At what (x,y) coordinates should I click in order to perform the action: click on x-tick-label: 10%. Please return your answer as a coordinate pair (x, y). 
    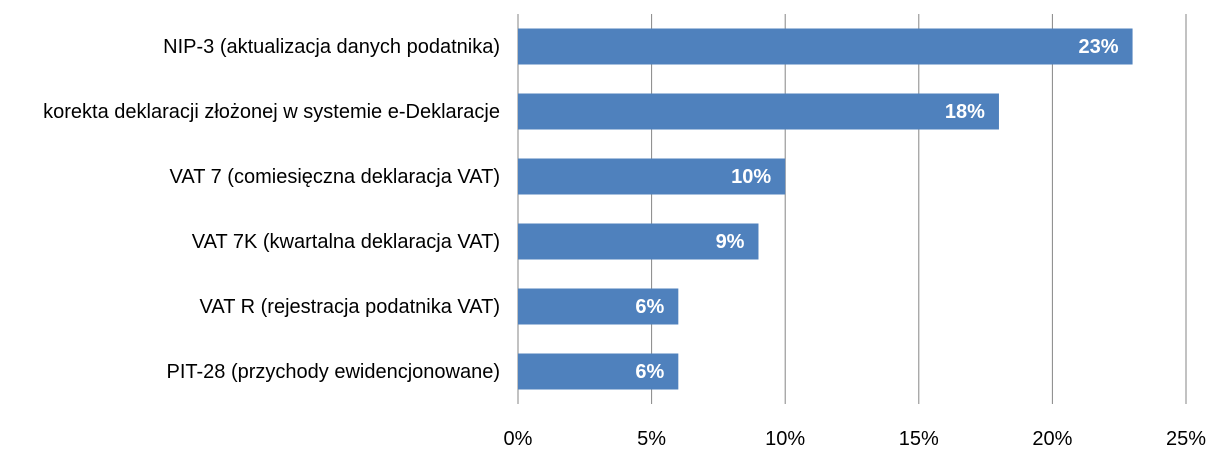
    Looking at the image, I should click on (785, 439).